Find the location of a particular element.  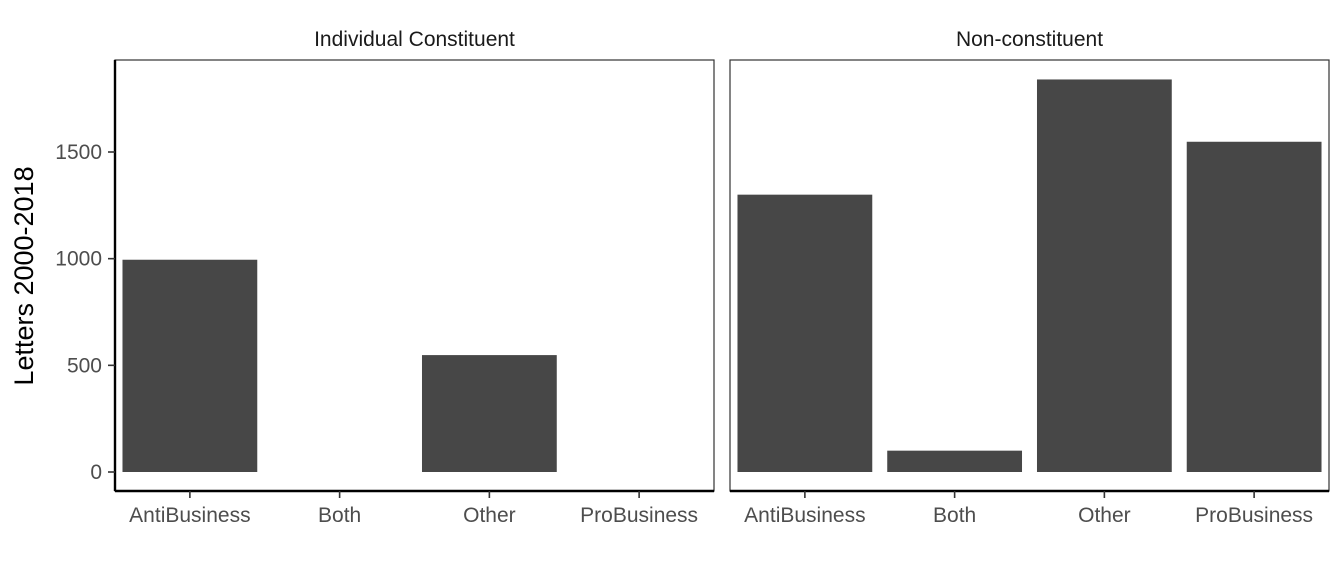

panel-title: Non-constituent is located at coordinates (1029, 39).